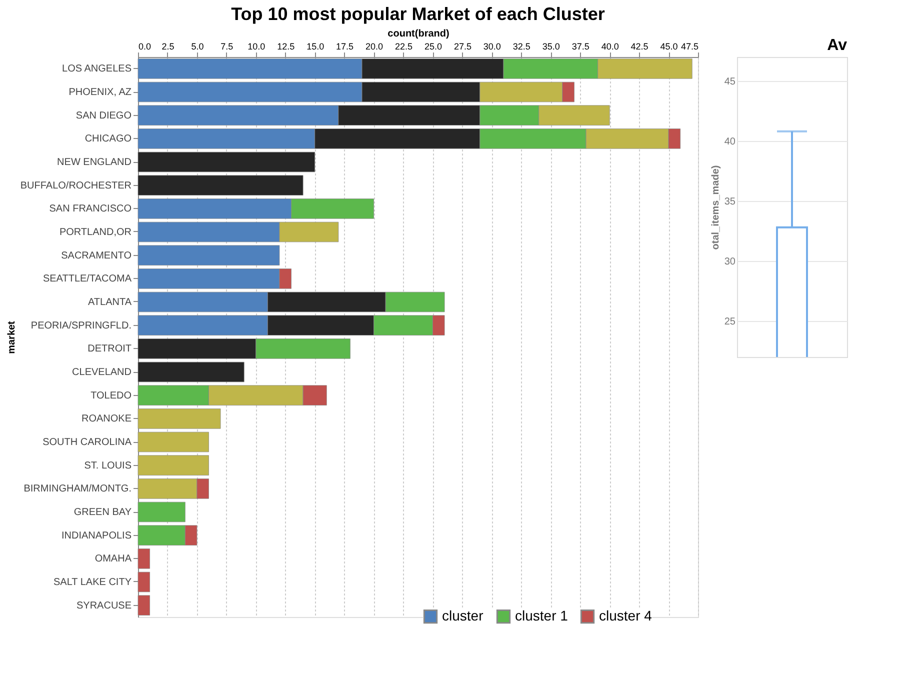 This screenshot has width=917, height=676. Describe the element at coordinates (837, 45) in the screenshot. I see `chart-title: Av` at that location.